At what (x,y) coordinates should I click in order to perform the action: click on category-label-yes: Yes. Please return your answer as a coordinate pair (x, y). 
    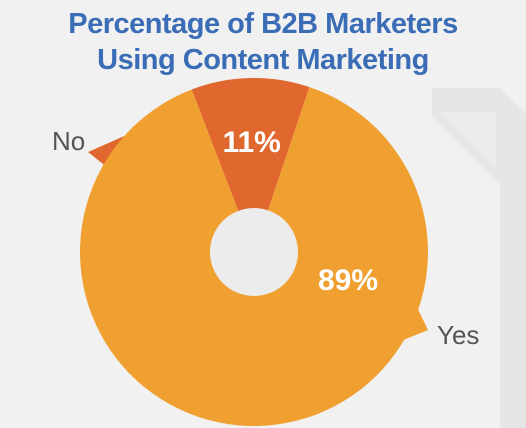
    Looking at the image, I should click on (458, 335).